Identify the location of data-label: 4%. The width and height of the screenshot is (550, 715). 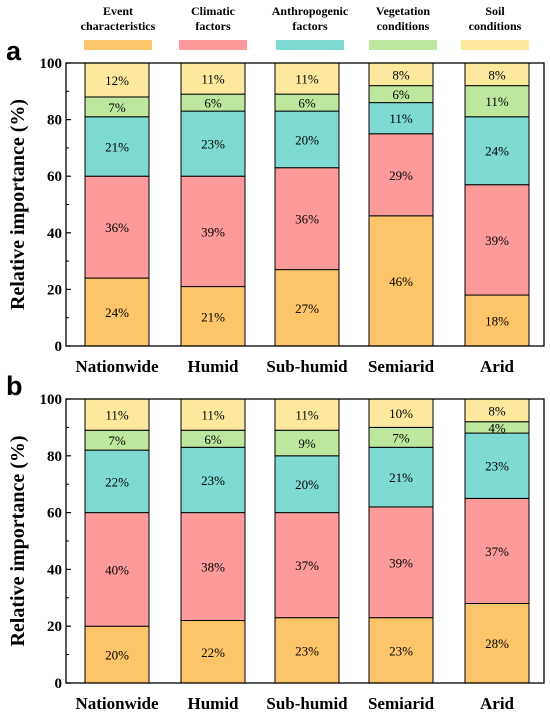
(497, 427).